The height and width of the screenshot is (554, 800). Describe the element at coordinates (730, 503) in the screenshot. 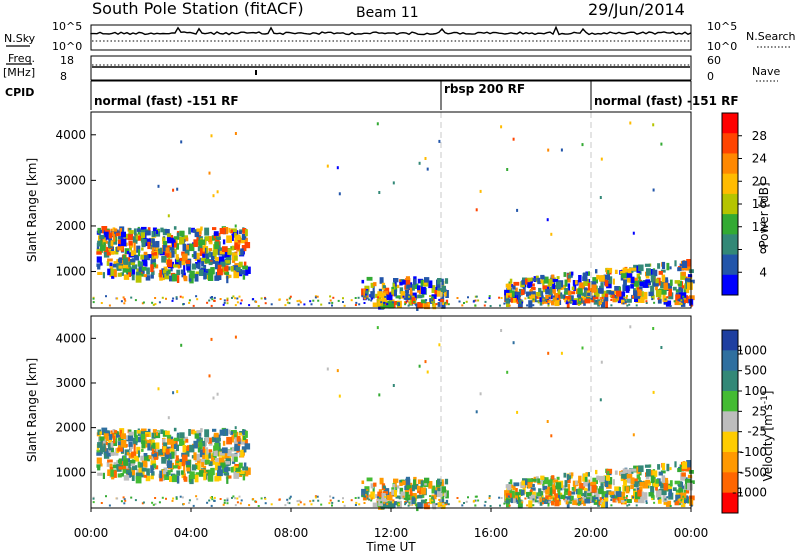

I see `colorbar-swatch` at that location.